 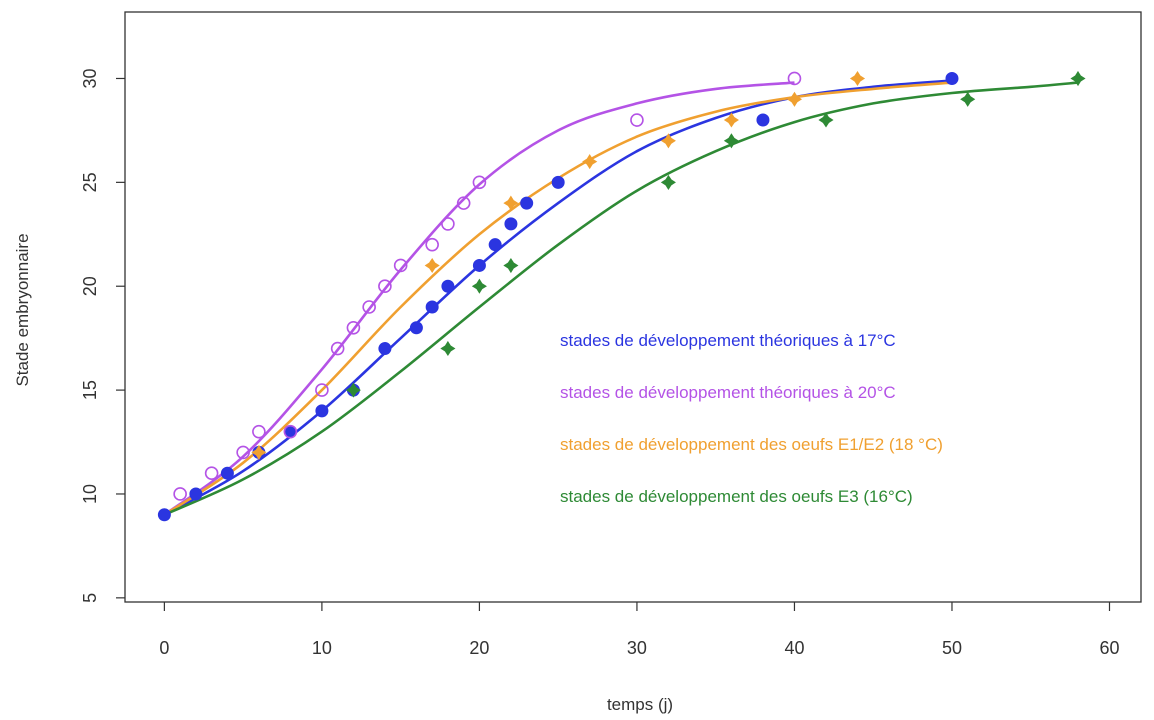 I want to click on x-tick-label: 40, so click(x=794, y=648).